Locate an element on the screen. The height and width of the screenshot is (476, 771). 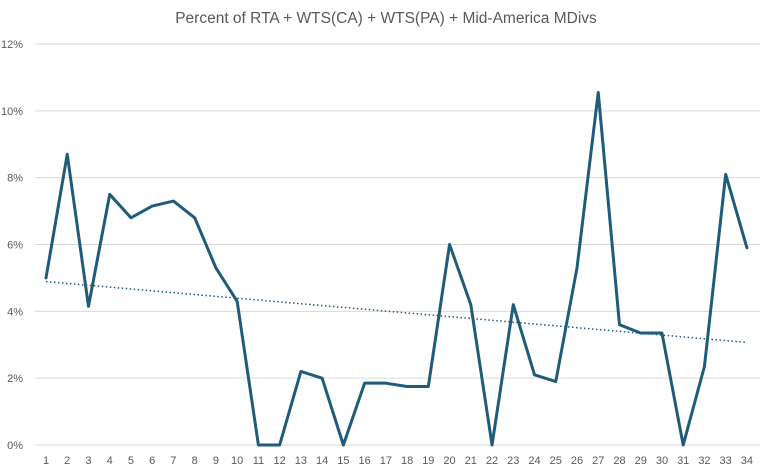
y-axis-ticks: 0% 2% 4% 6% 8% 10% 12% is located at coordinates (12, 245).